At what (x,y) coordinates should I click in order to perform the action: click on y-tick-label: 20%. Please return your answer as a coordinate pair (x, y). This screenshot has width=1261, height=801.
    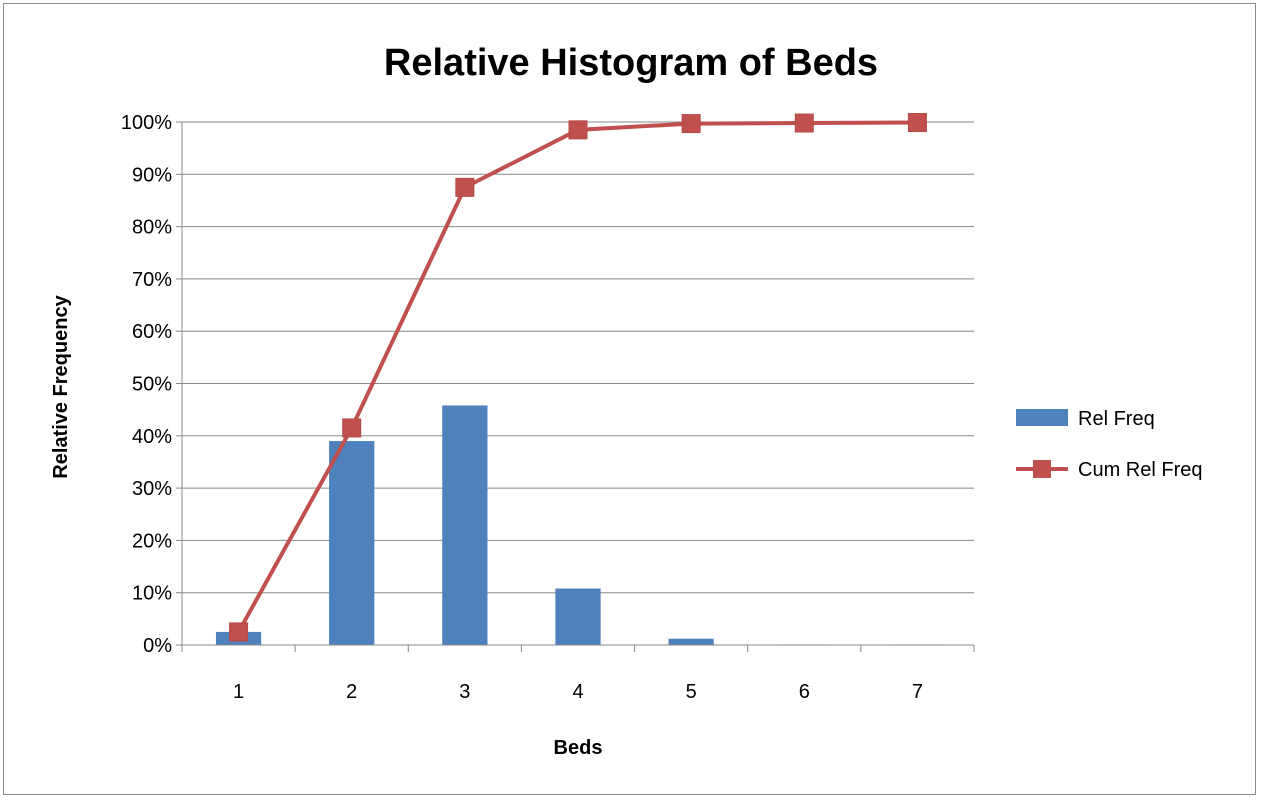
    Looking at the image, I should click on (152, 541).